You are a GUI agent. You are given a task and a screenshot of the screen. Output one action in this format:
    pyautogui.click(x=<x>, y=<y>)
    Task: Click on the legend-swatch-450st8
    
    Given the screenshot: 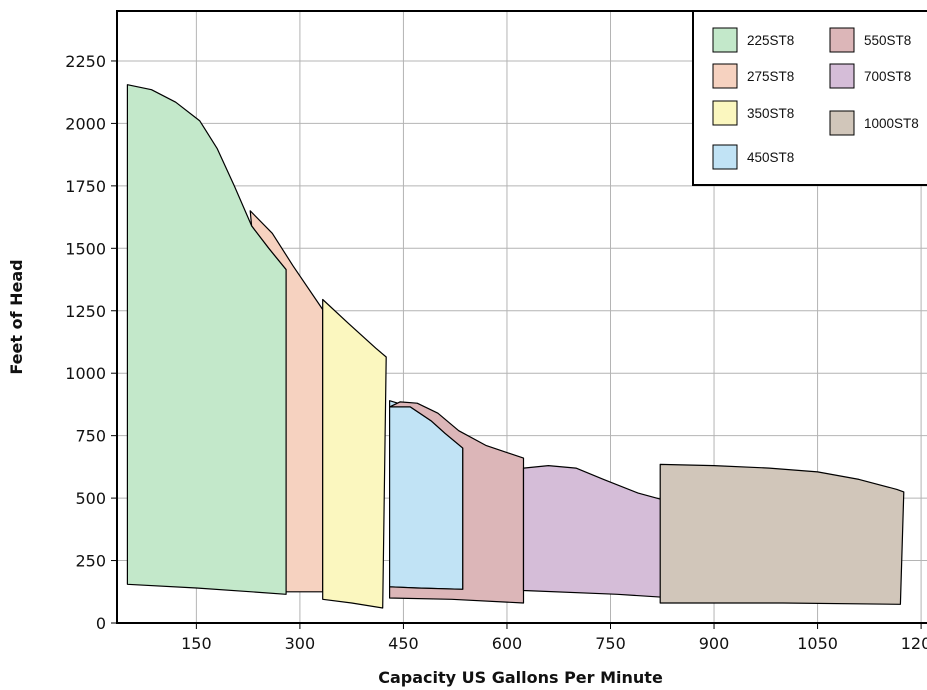 What is the action you would take?
    pyautogui.click(x=725, y=157)
    